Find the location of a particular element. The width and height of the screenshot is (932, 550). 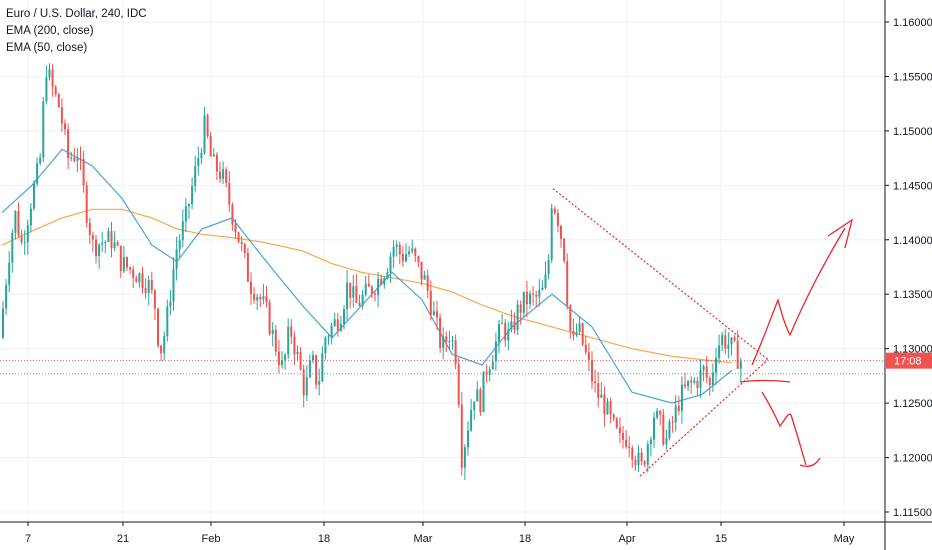

time-tick-label: Mar is located at coordinates (423, 539).